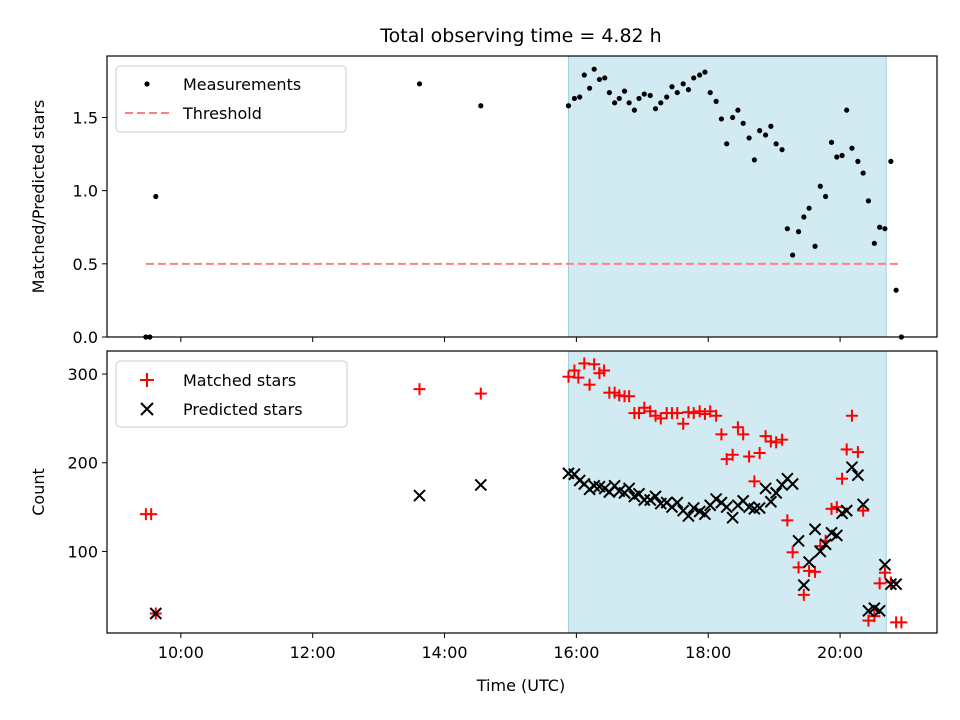 The width and height of the screenshot is (960, 720). Describe the element at coordinates (147, 380) in the screenshot. I see `matched-legend-marker` at that location.